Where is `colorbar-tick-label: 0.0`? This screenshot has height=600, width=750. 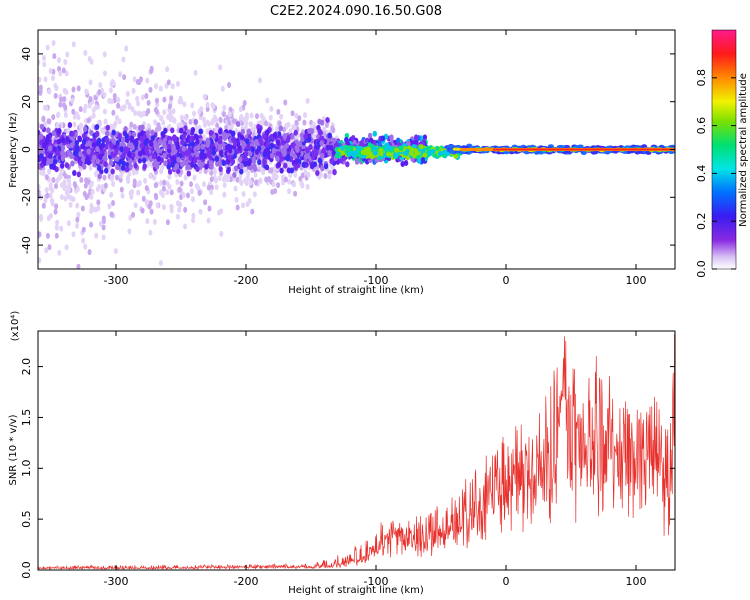 colorbar-tick-label: 0.0 is located at coordinates (701, 269).